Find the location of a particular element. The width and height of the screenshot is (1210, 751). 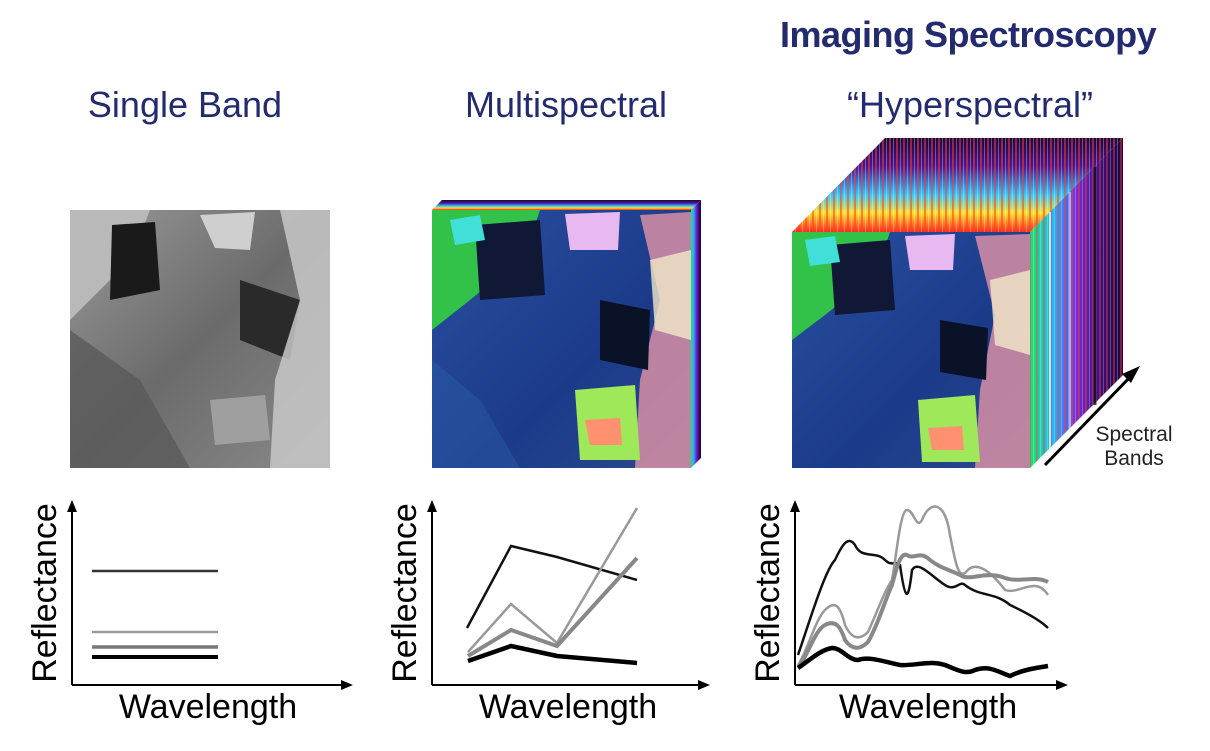

column-title-multispectral: Multispectral is located at coordinates (566, 104).